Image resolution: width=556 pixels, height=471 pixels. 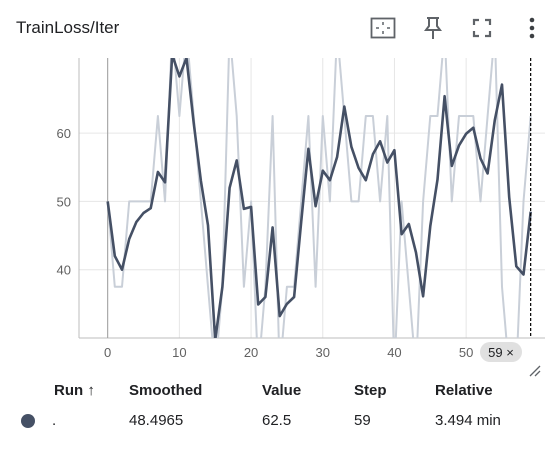 I want to click on col-header-run: Run ↑, so click(x=74, y=390).